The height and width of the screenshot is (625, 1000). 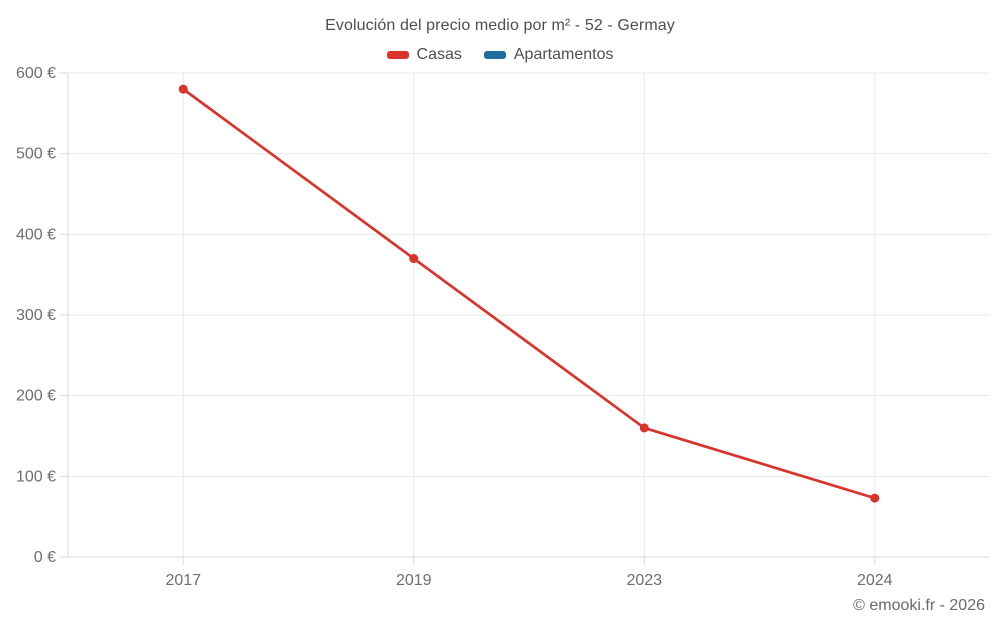 I want to click on y-tick-label: 300 €, so click(x=36, y=315).